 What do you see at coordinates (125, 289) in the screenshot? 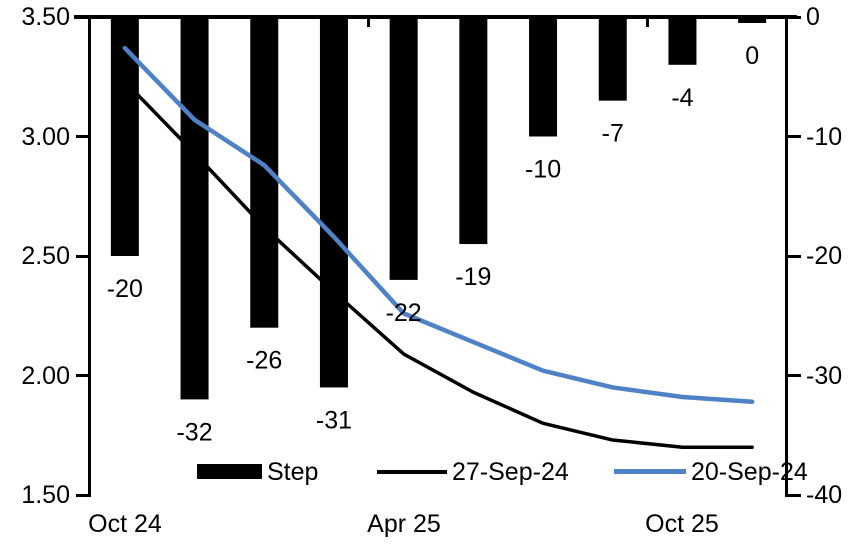
I see `bar-value-label: -20` at bounding box center [125, 289].